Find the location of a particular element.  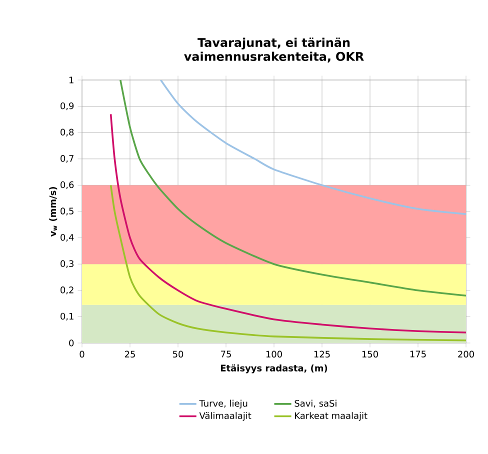

y-tick-label: 1 is located at coordinates (72, 80).